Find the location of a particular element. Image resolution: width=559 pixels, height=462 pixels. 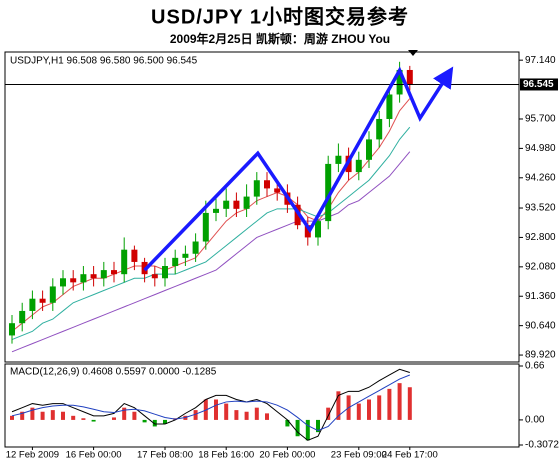

y-tick-label: 92.800 is located at coordinates (540, 237).